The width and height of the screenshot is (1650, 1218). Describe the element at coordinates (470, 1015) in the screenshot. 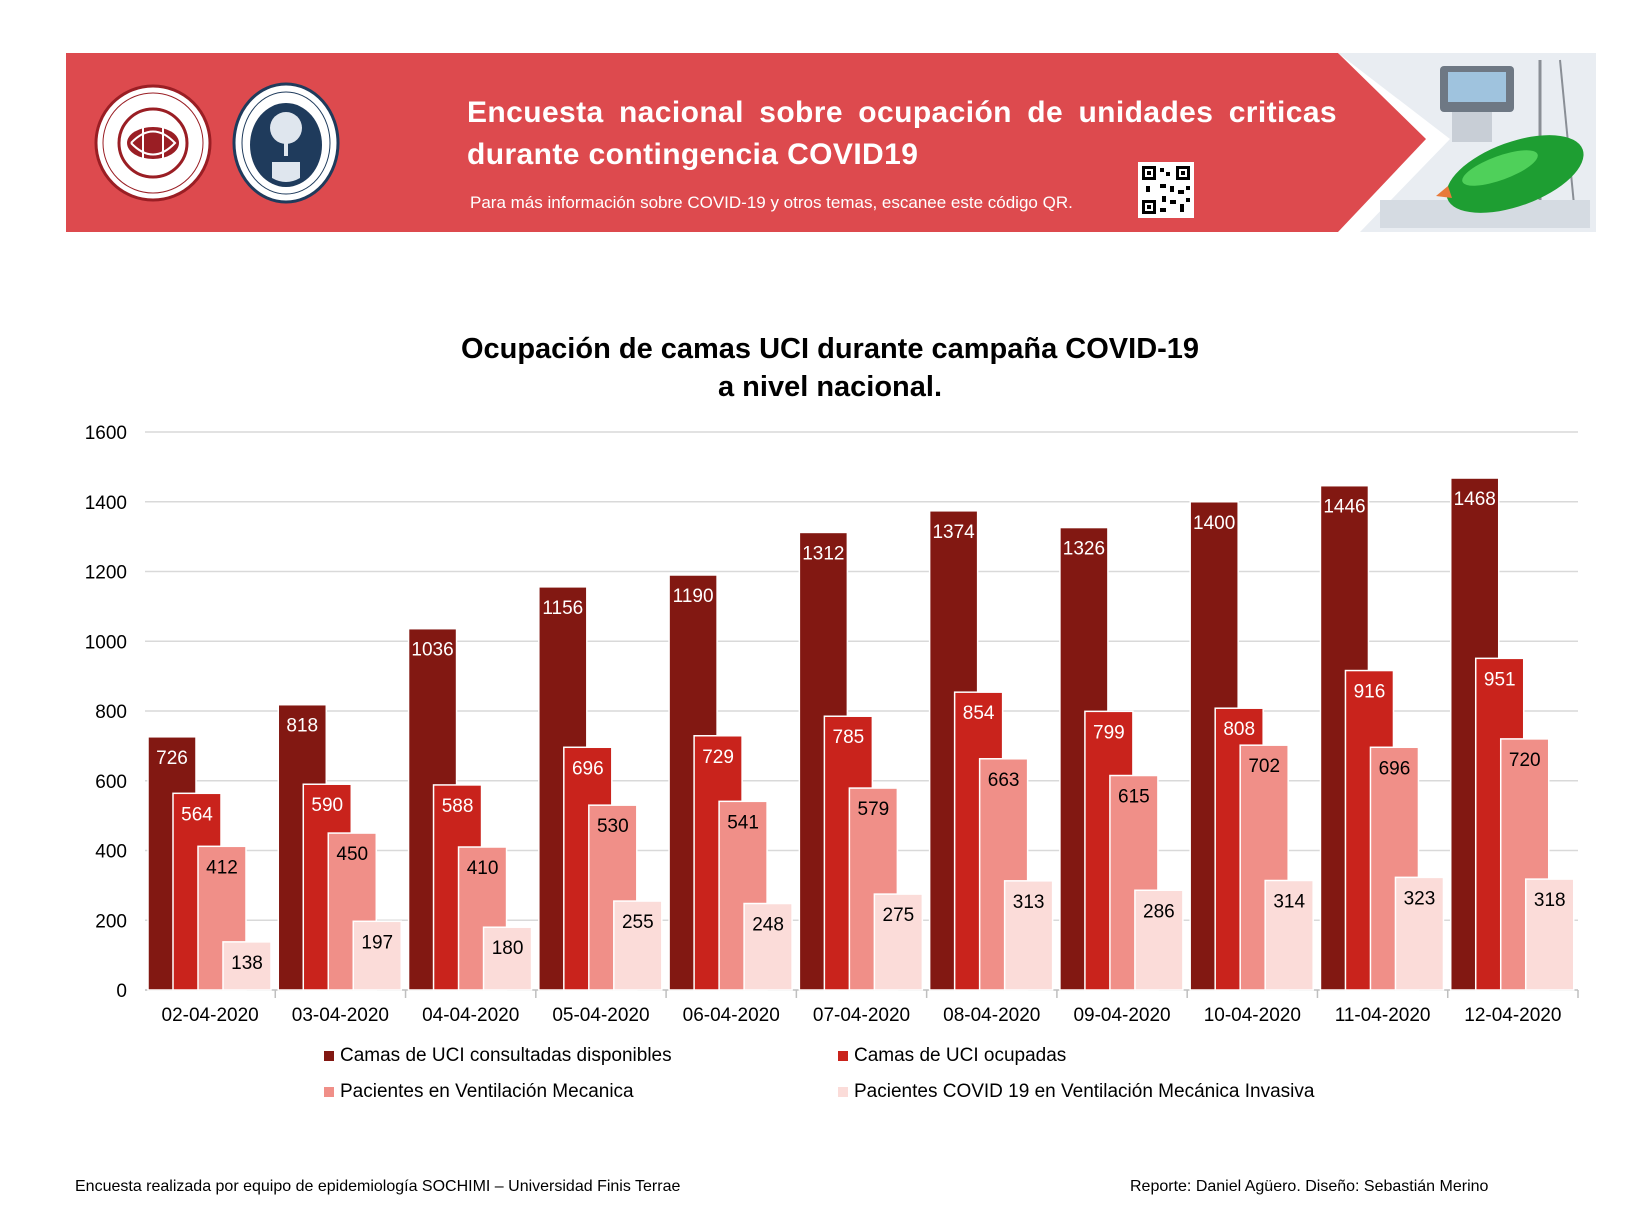

I see `x-tick-label: 04-04-2020` at that location.